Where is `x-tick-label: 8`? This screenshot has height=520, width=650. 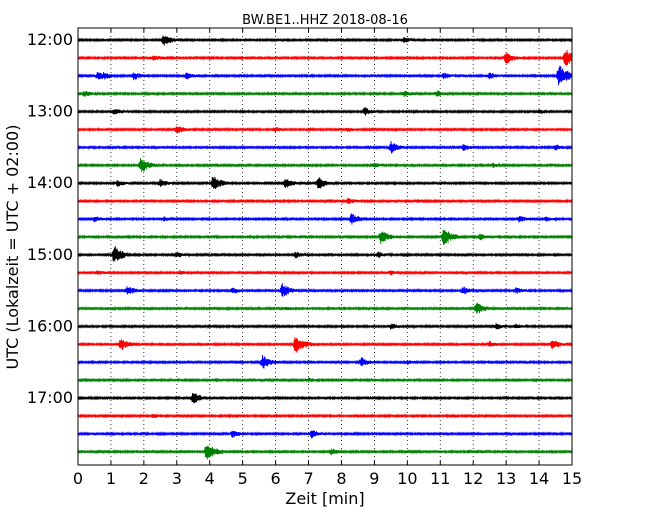
x-tick-label: 8 is located at coordinates (341, 478).